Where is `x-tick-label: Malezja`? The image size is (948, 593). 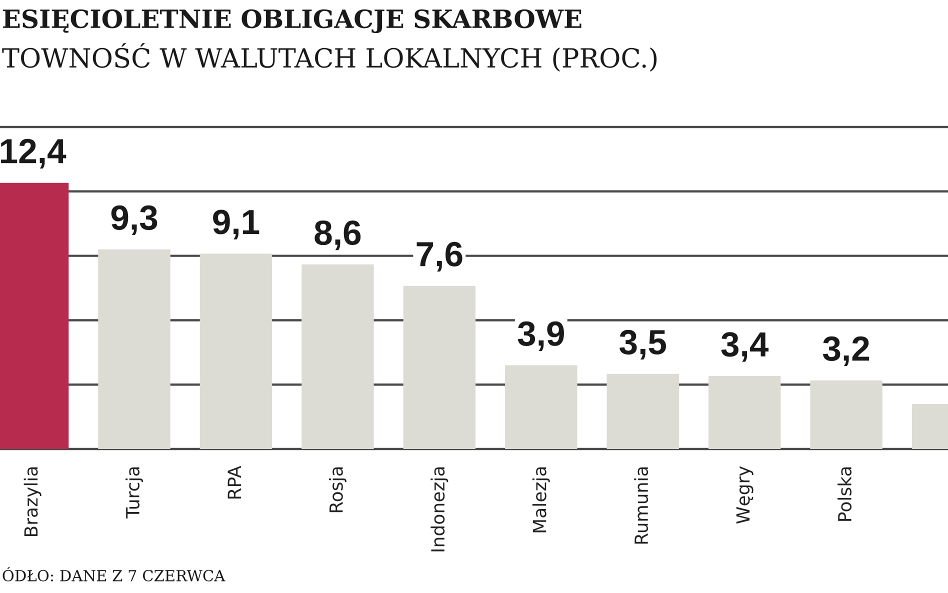
x-tick-label: Malezja is located at coordinates (541, 499).